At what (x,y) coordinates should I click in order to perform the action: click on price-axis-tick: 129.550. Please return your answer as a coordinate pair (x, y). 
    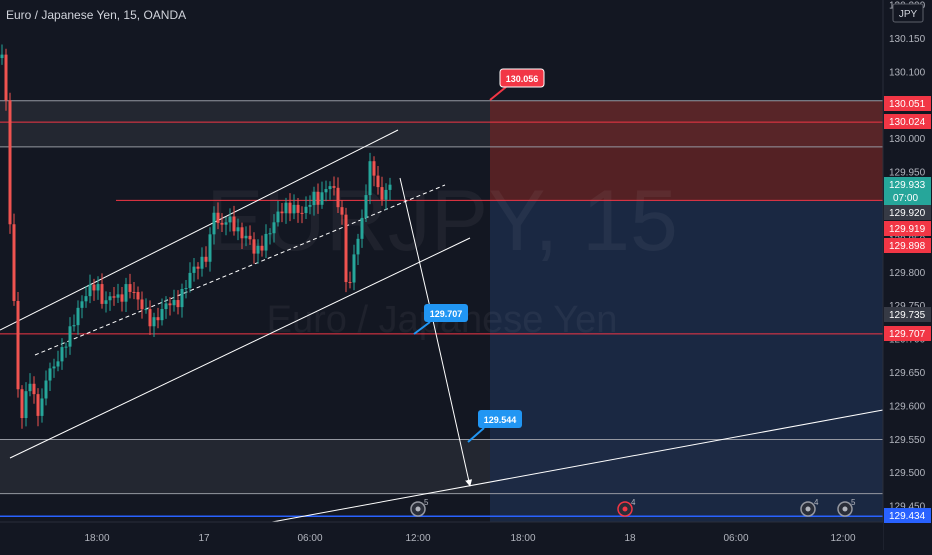
    Looking at the image, I should click on (907, 440).